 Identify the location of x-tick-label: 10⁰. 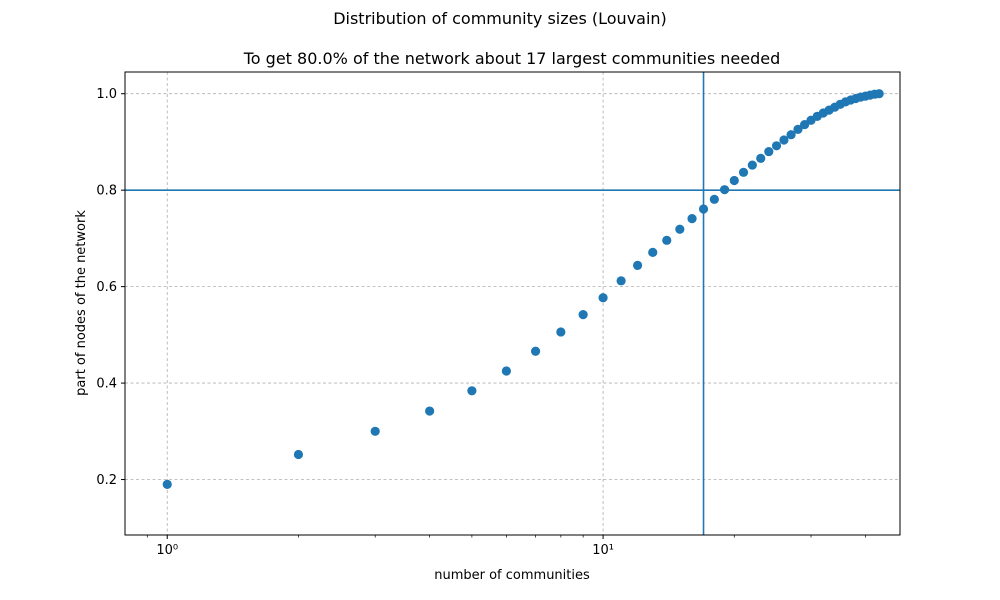
(167, 550).